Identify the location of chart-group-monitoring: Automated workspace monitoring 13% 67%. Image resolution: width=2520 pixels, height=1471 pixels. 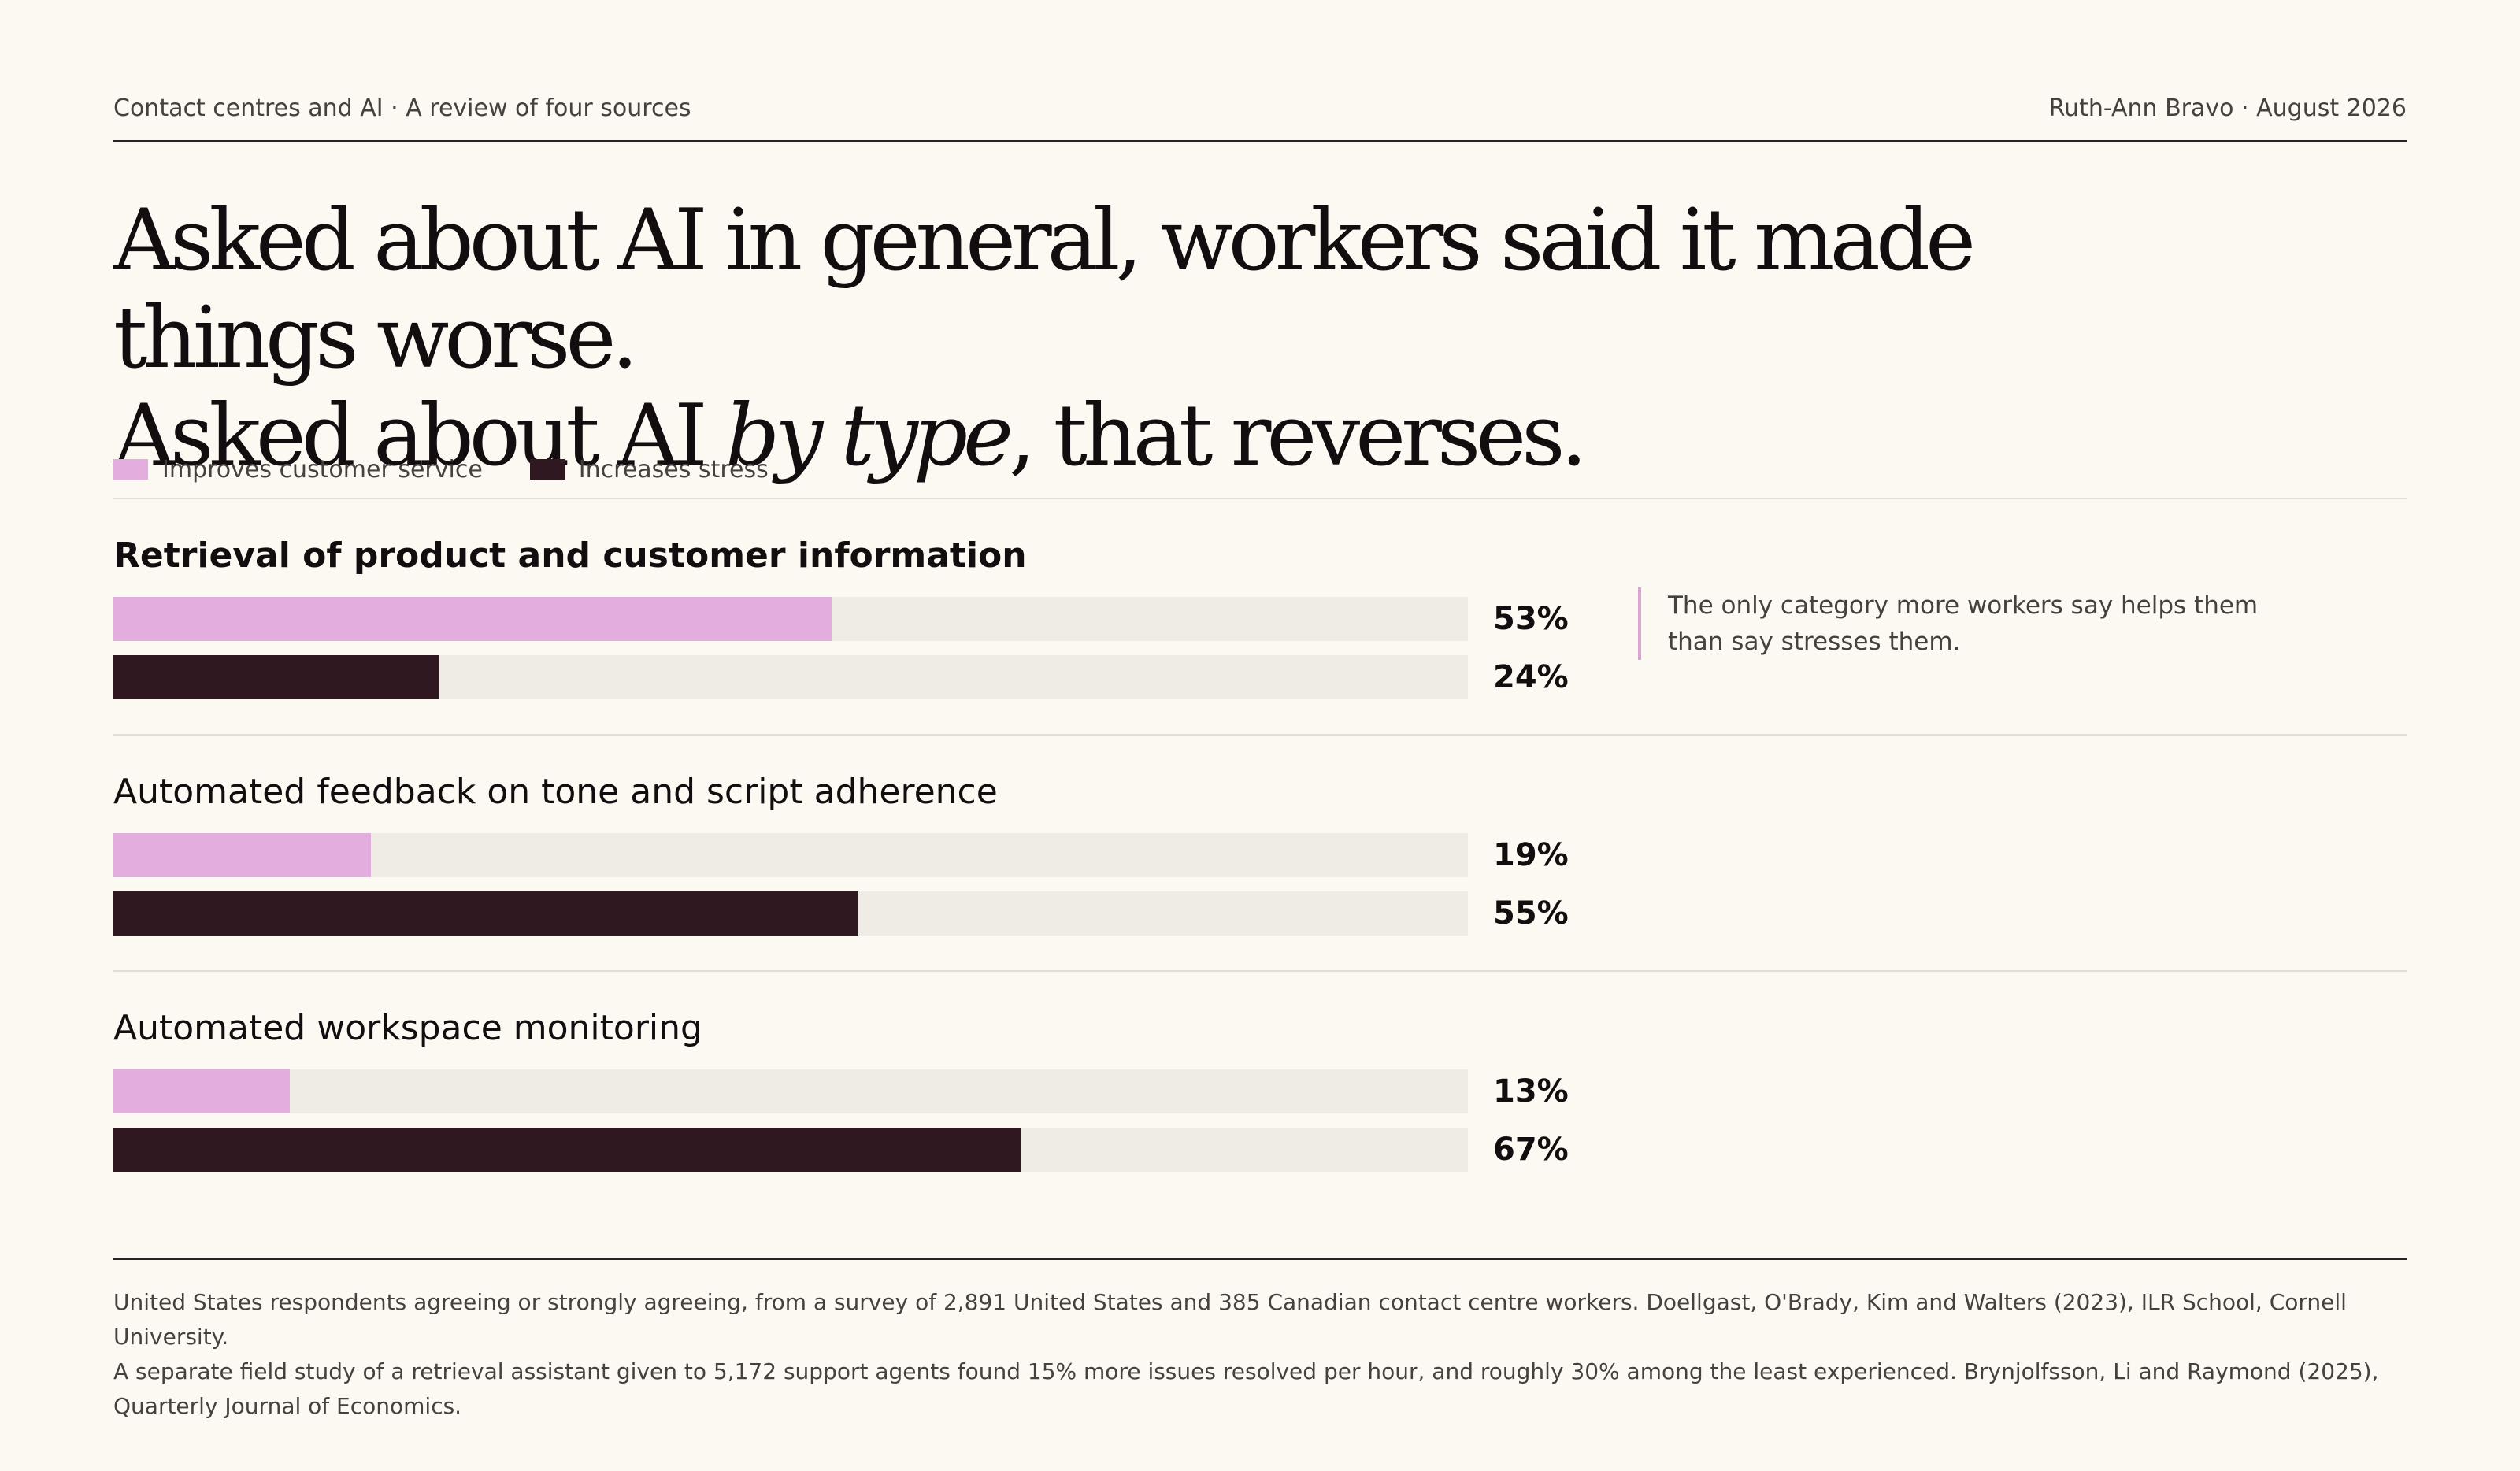
(1260, 1107).